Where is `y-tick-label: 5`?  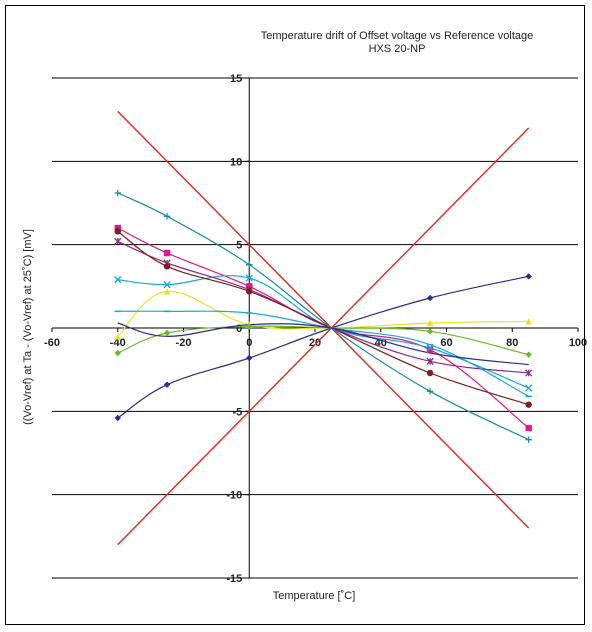 y-tick-label: 5 is located at coordinates (239, 246).